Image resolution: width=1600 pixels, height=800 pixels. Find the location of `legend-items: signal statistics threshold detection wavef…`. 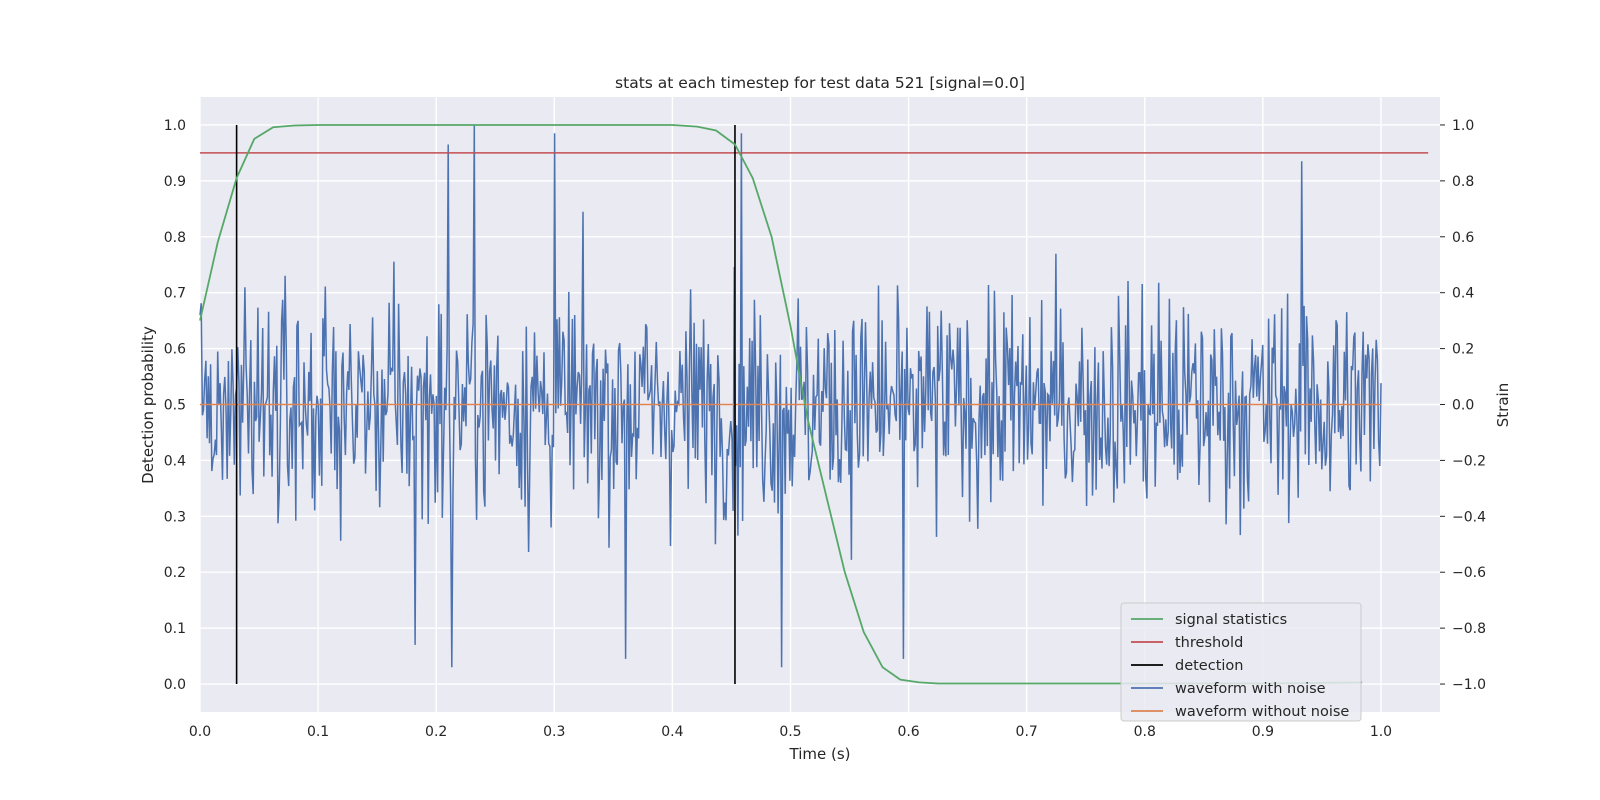

legend-items: signal statistics threshold detection wavef… is located at coordinates (1240, 666).